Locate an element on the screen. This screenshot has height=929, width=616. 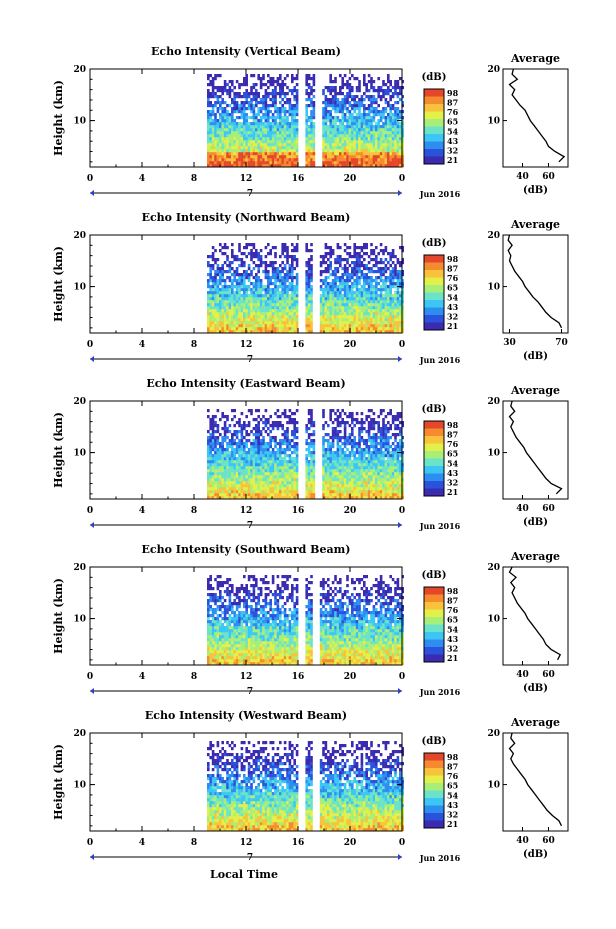
x-tick-label: 4 is located at coordinates (142, 345).